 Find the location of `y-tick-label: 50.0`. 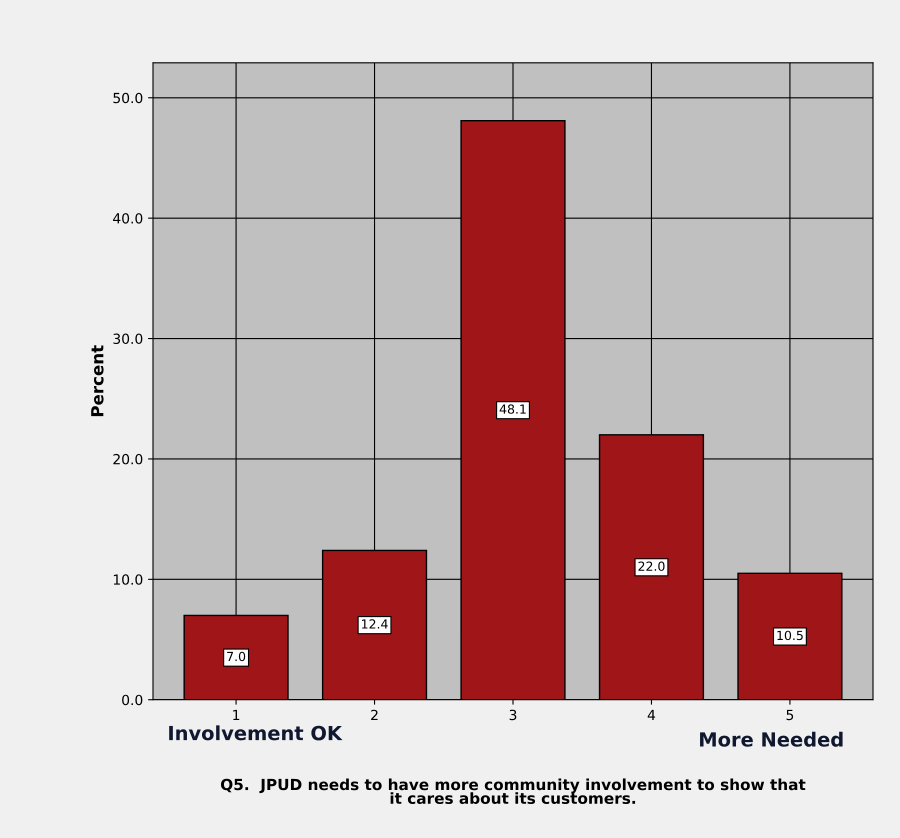

y-tick-label: 50.0 is located at coordinates (127, 98).